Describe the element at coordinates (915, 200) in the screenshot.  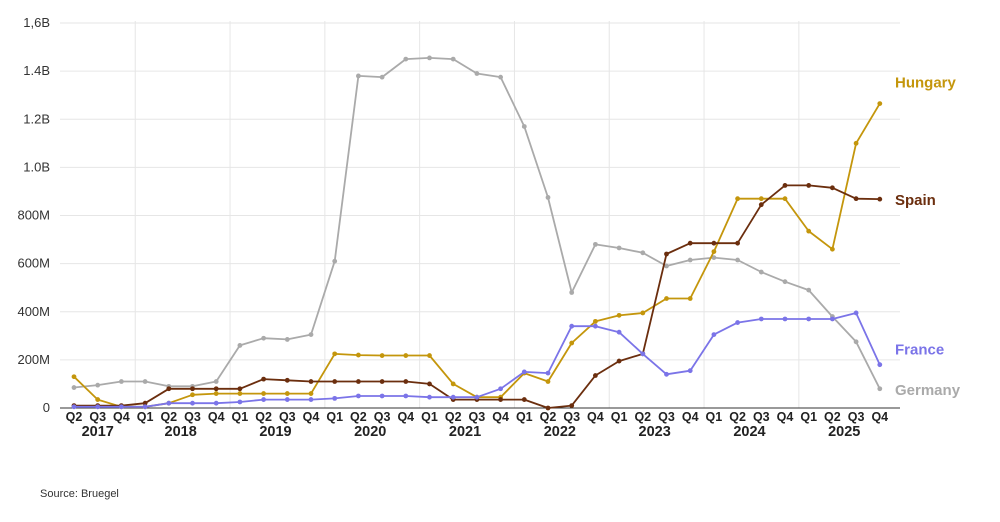
I see `series-label-spain: Spain` at that location.